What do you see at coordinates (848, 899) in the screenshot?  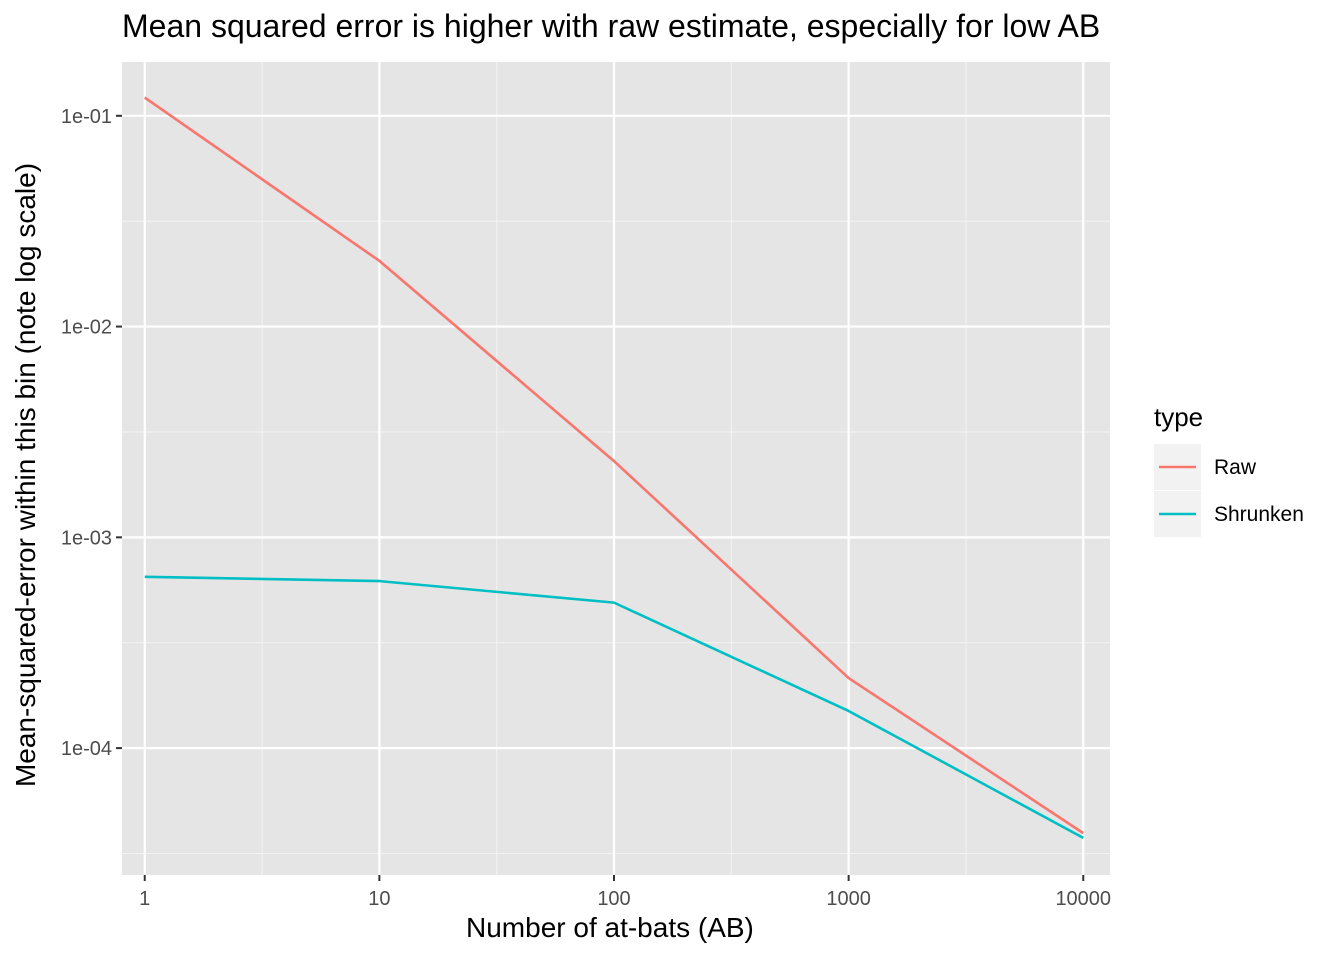 I see `x-tick-label: 1000` at bounding box center [848, 899].